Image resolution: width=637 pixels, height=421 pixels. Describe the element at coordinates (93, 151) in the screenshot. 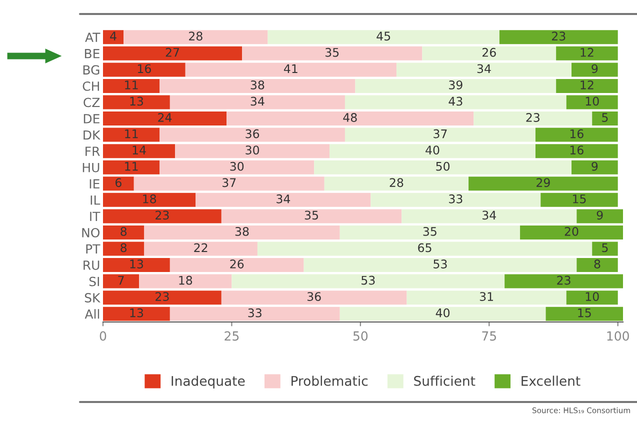

I see `y-tick-label: FR` at that location.